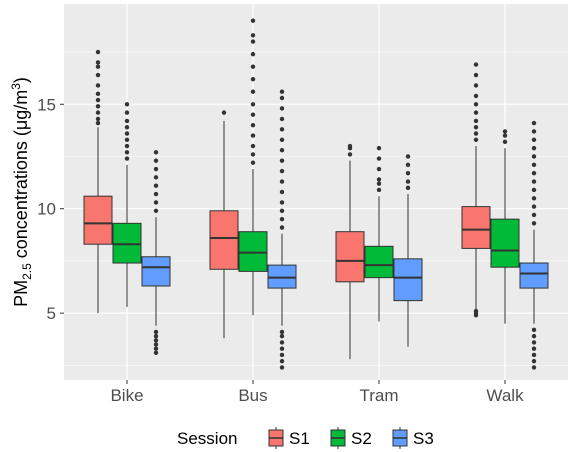 This screenshot has width=576, height=452. Describe the element at coordinates (282, 229) in the screenshot. I see `box-S3-bus` at that location.